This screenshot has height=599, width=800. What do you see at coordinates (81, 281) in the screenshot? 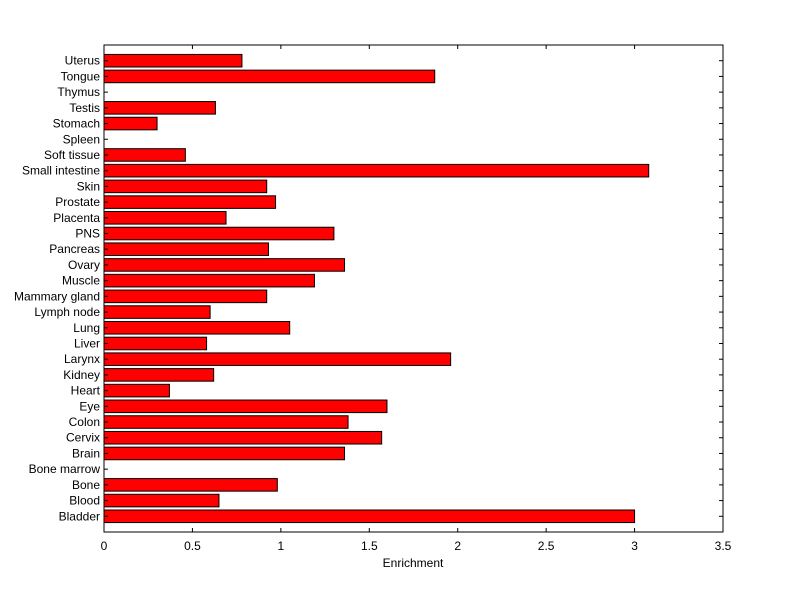
I see `y-tick-label: Muscle` at bounding box center [81, 281].